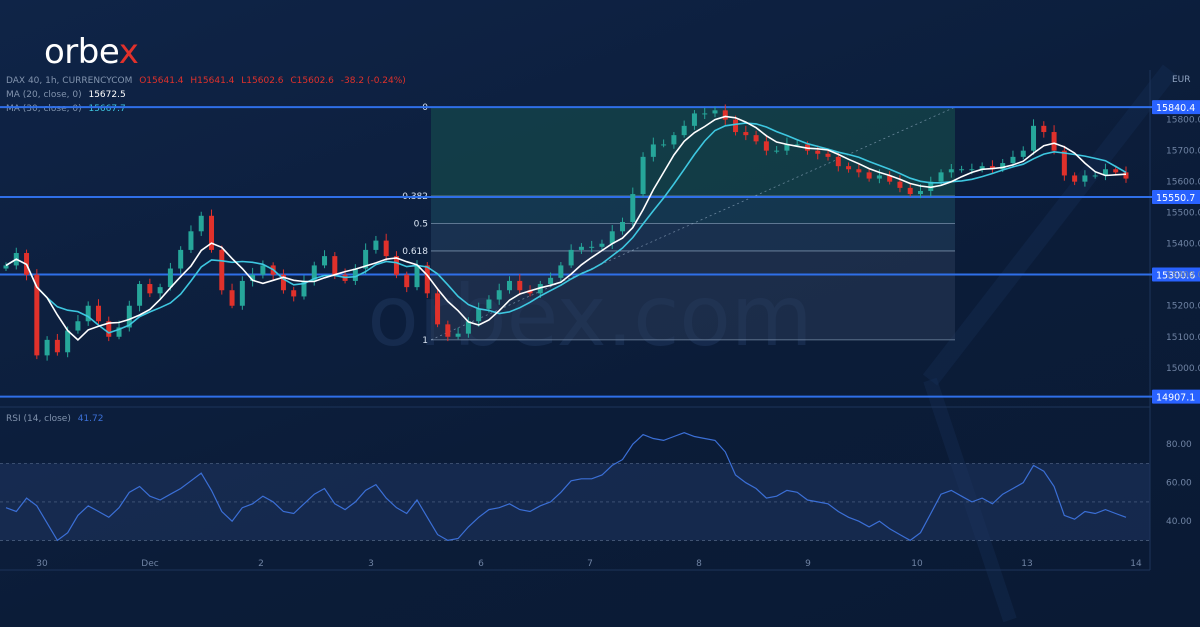  What do you see at coordinates (312, 81) in the screenshot?
I see `ohlc-close: C15602.6` at bounding box center [312, 81].